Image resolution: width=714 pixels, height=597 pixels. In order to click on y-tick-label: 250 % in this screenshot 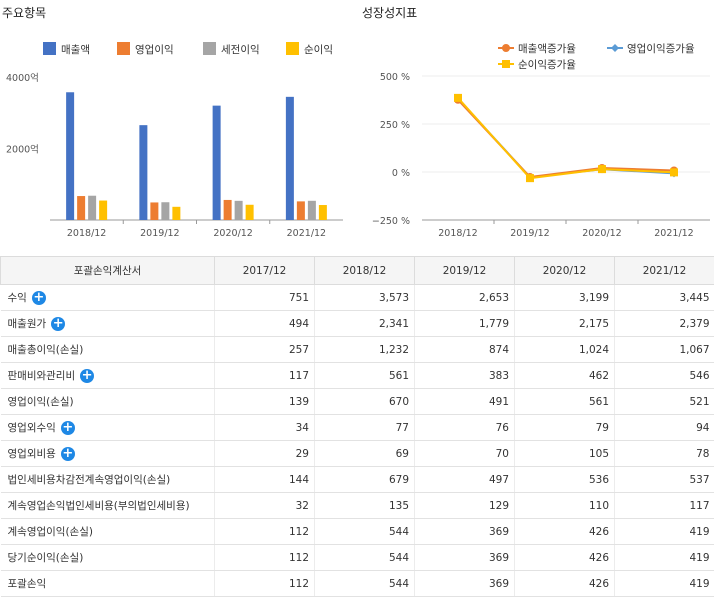, I will do `click(395, 125)`.